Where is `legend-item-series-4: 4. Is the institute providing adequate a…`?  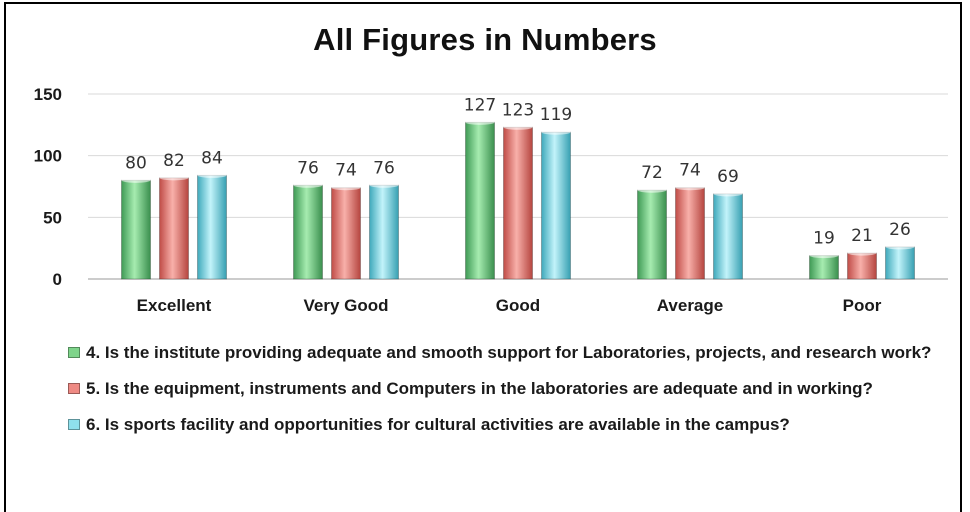
legend-item-series-4: 4. Is the institute providing adequate a… is located at coordinates (504, 352).